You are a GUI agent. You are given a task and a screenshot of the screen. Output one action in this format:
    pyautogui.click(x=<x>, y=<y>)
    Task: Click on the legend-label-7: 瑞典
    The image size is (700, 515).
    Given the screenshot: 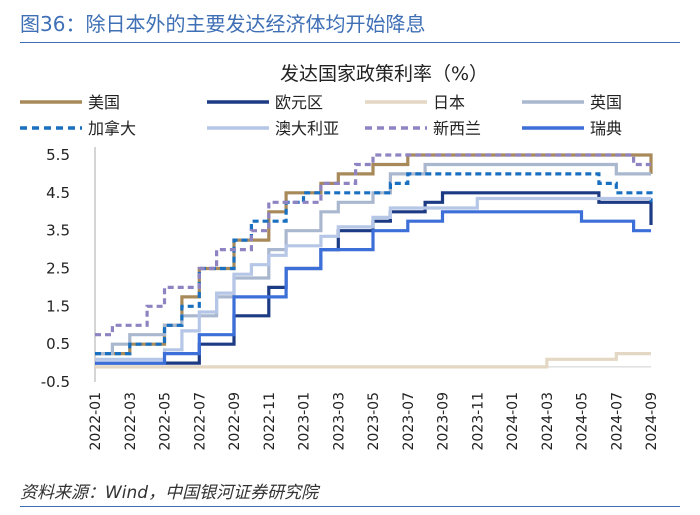 What is the action you would take?
    pyautogui.click(x=606, y=128)
    